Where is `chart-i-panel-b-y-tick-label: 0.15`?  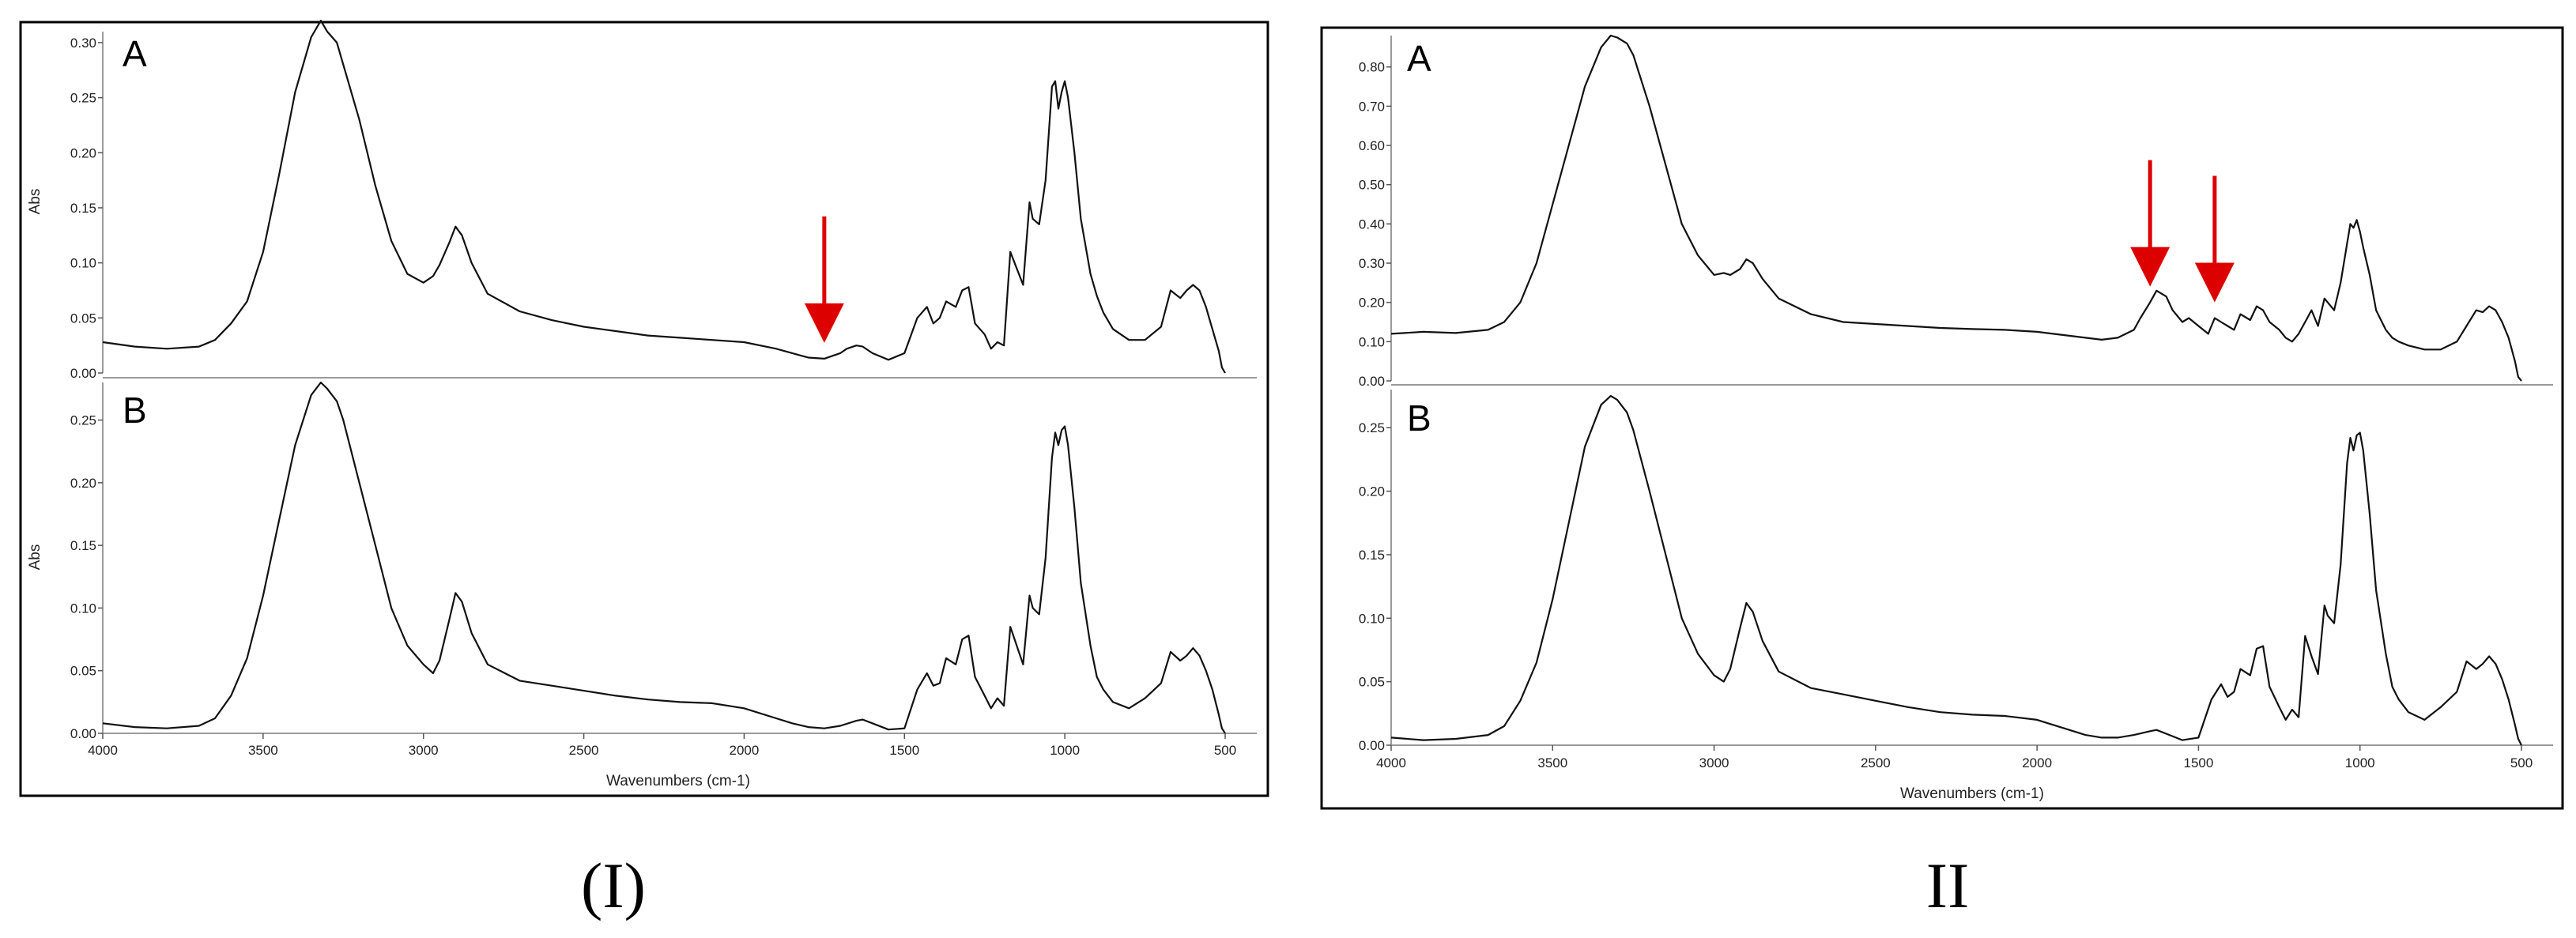
chart-i-panel-b-y-tick-label: 0.15 is located at coordinates (83, 545).